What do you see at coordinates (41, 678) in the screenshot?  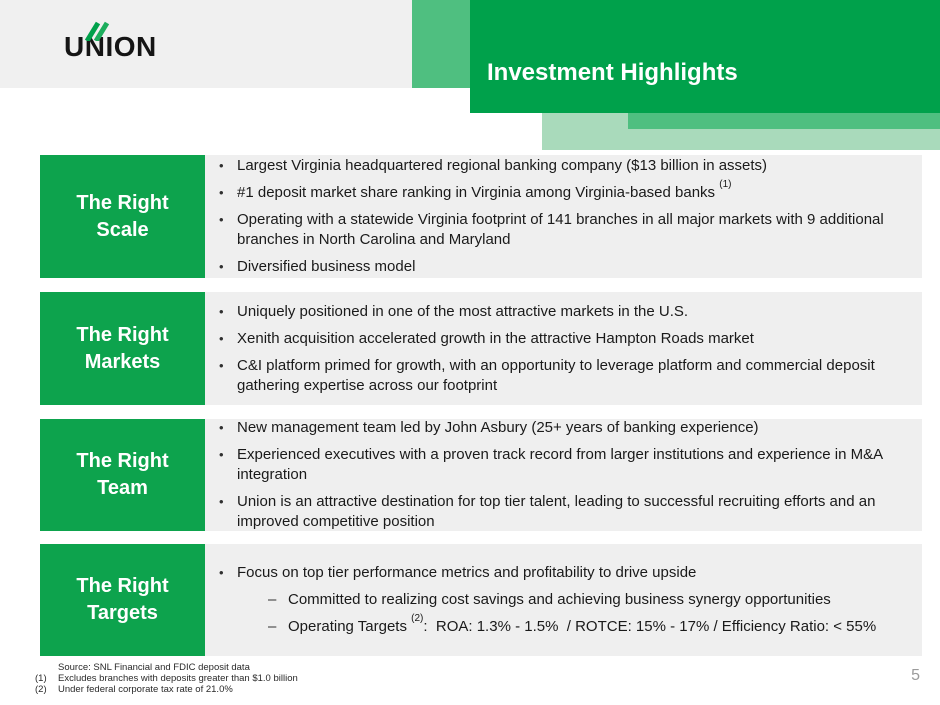 I see `footnote-num: (1)` at bounding box center [41, 678].